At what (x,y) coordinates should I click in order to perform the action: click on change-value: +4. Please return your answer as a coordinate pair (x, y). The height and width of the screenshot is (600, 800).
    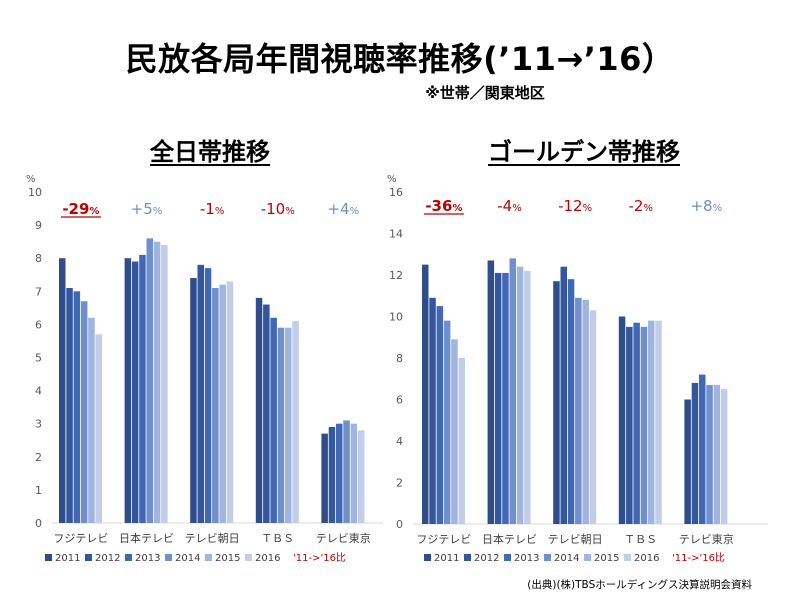
    Looking at the image, I should click on (338, 209).